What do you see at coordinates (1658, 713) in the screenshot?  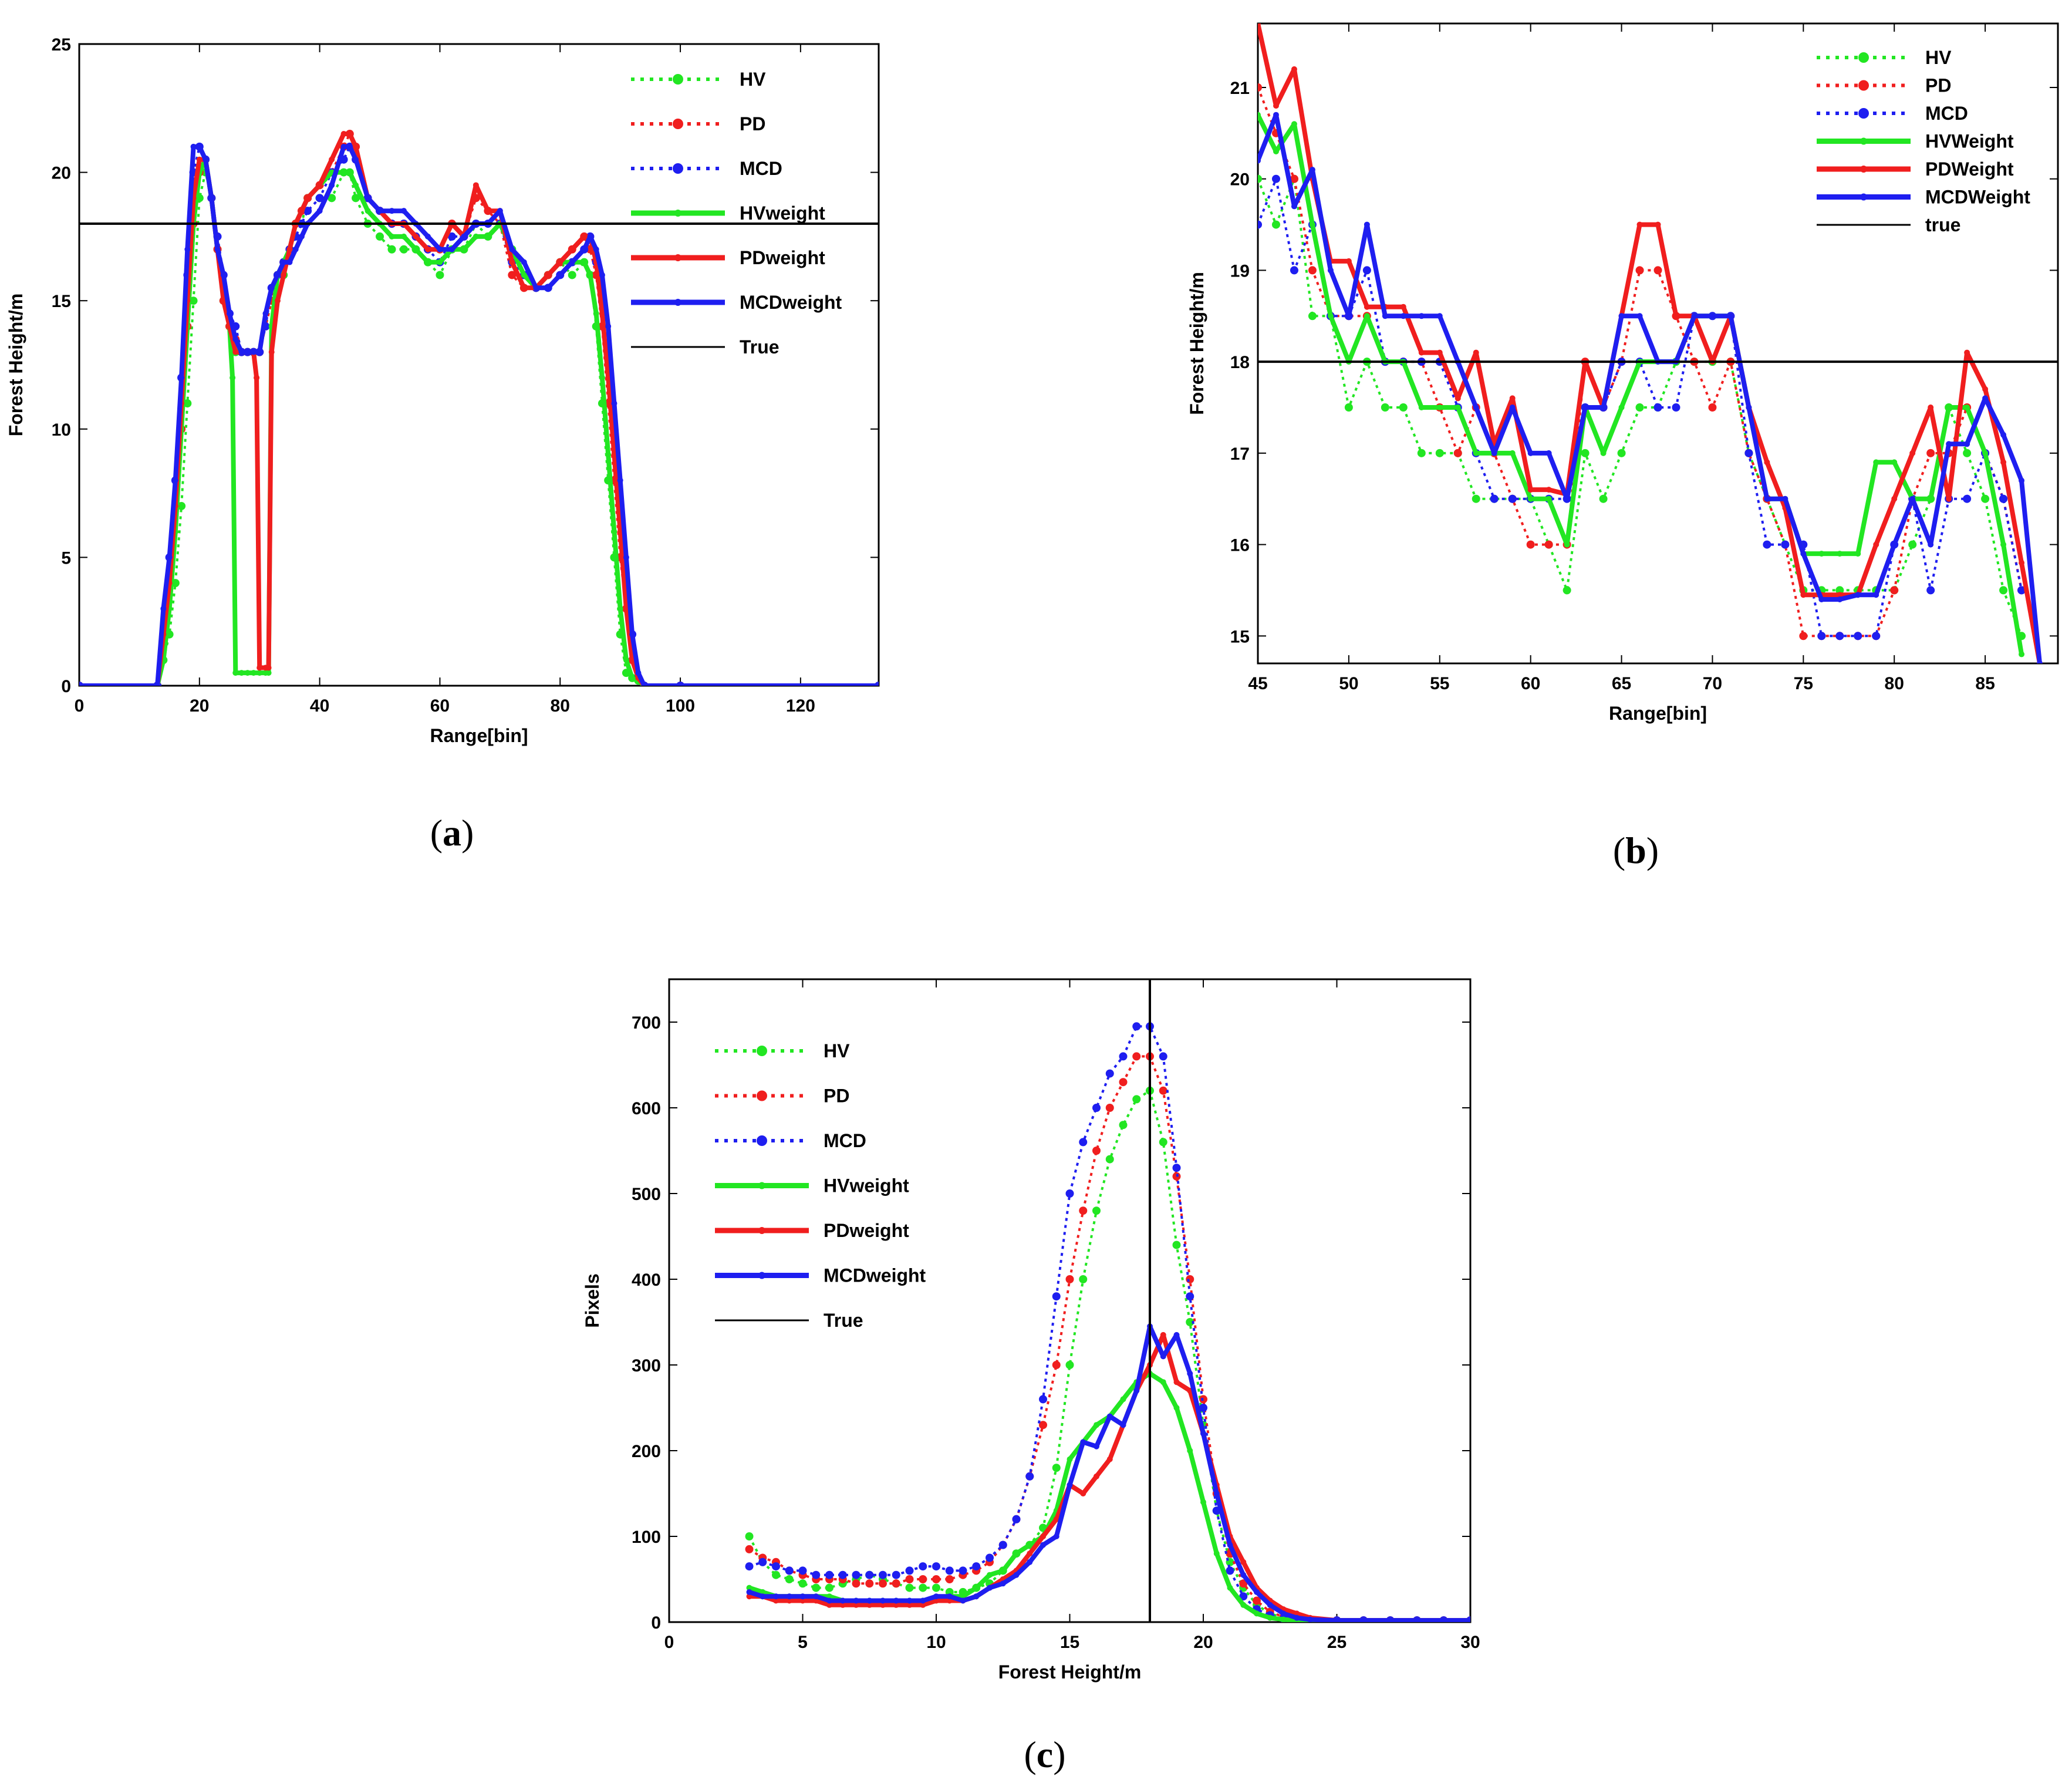 I see `x-axis-label: Range[bin]` at bounding box center [1658, 713].